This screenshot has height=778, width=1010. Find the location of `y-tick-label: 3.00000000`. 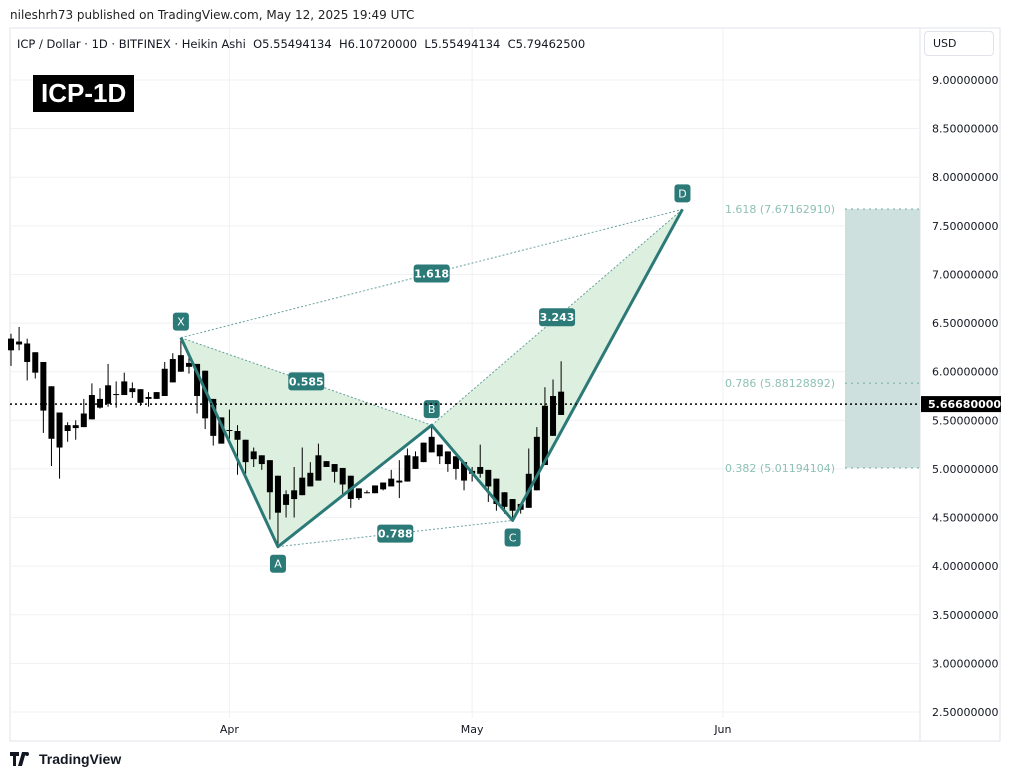

y-tick-label: 3.00000000 is located at coordinates (965, 663).